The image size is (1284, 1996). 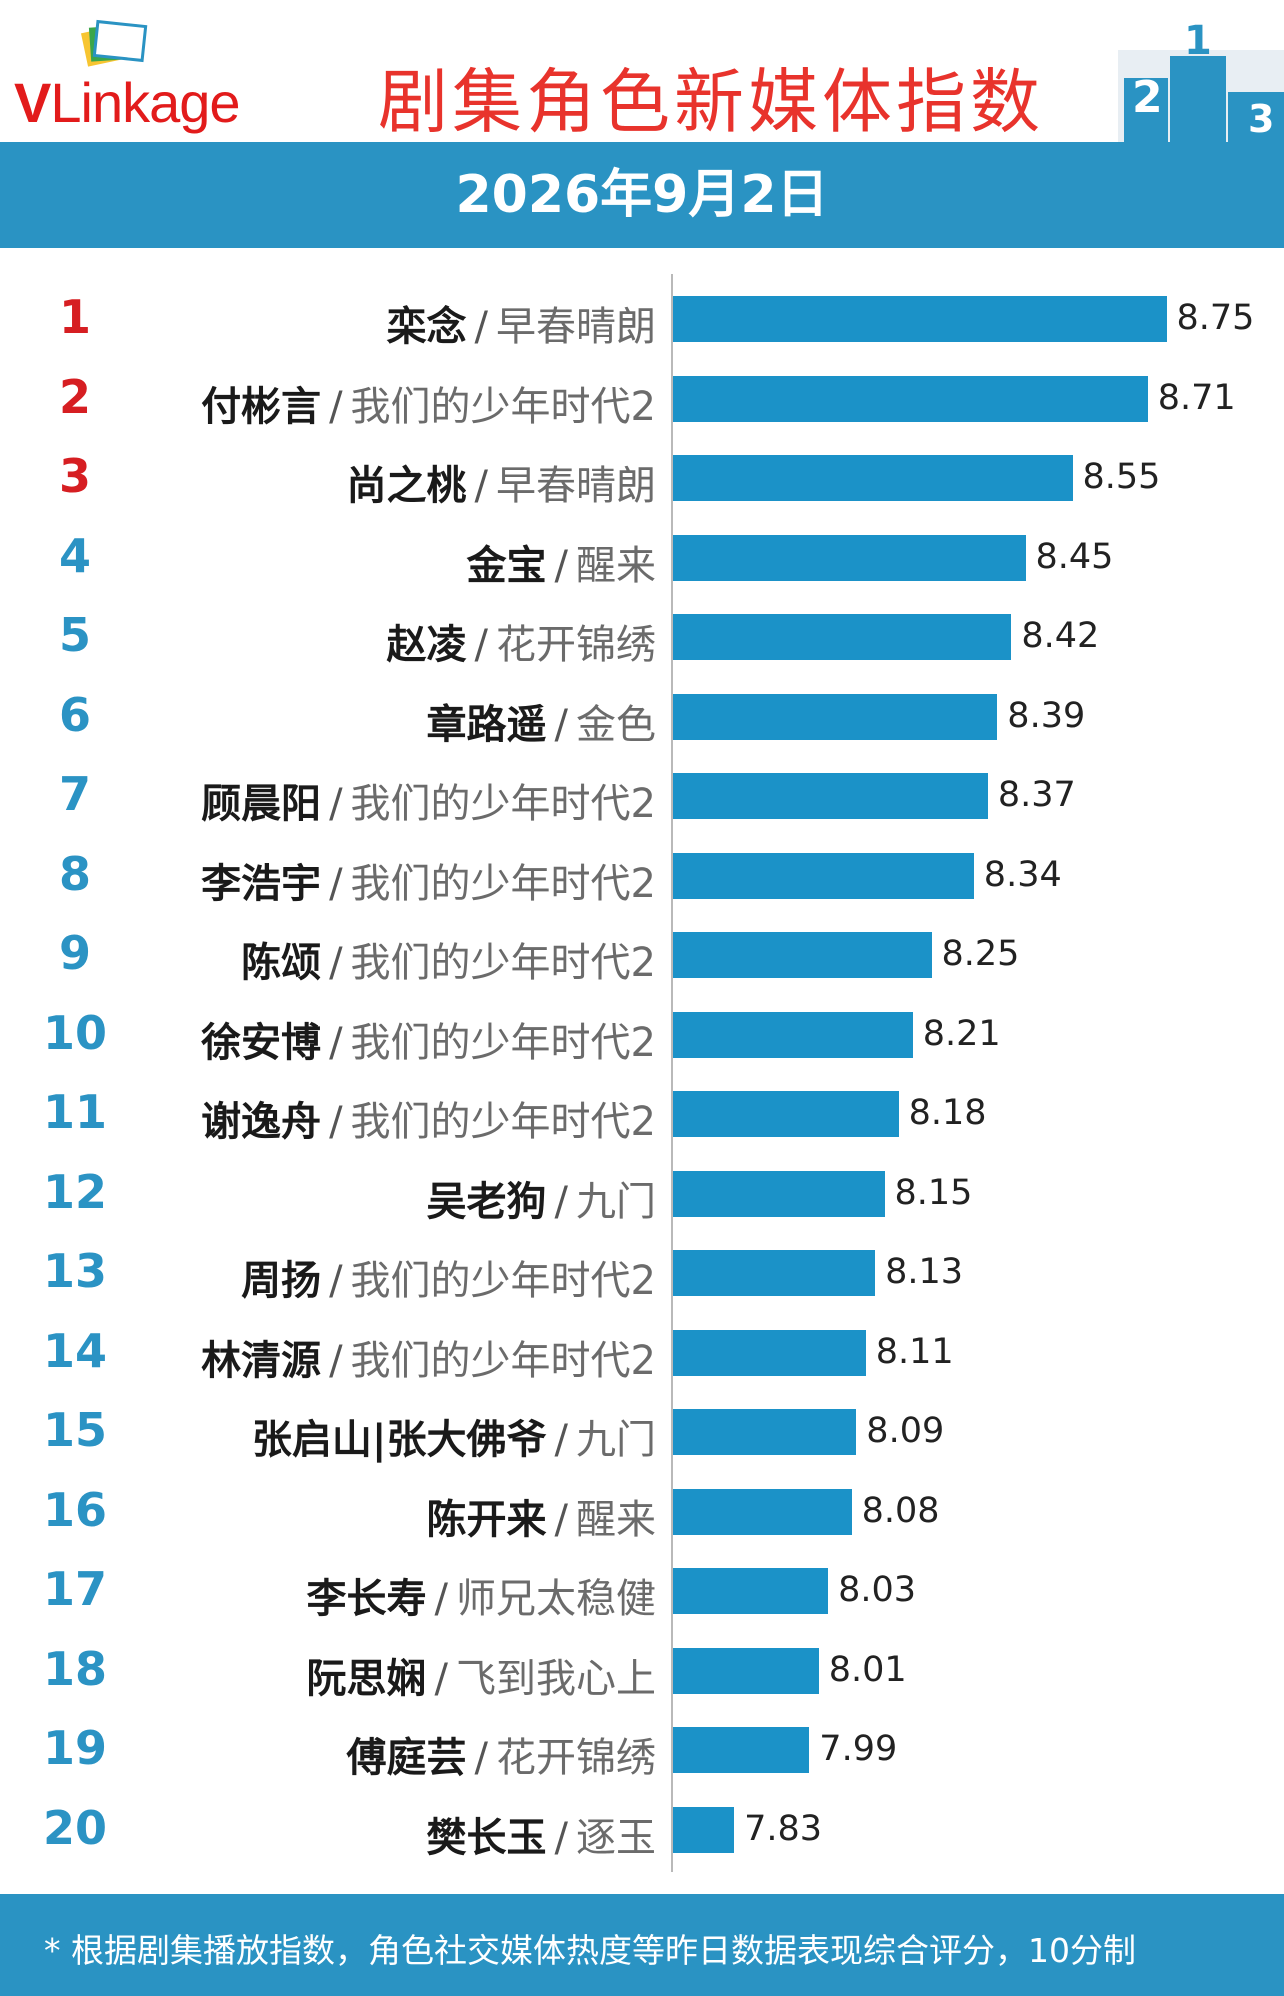 I want to click on category-label: 谢逸舟 / 我们的少年时代2, so click(x=428, y=1118).